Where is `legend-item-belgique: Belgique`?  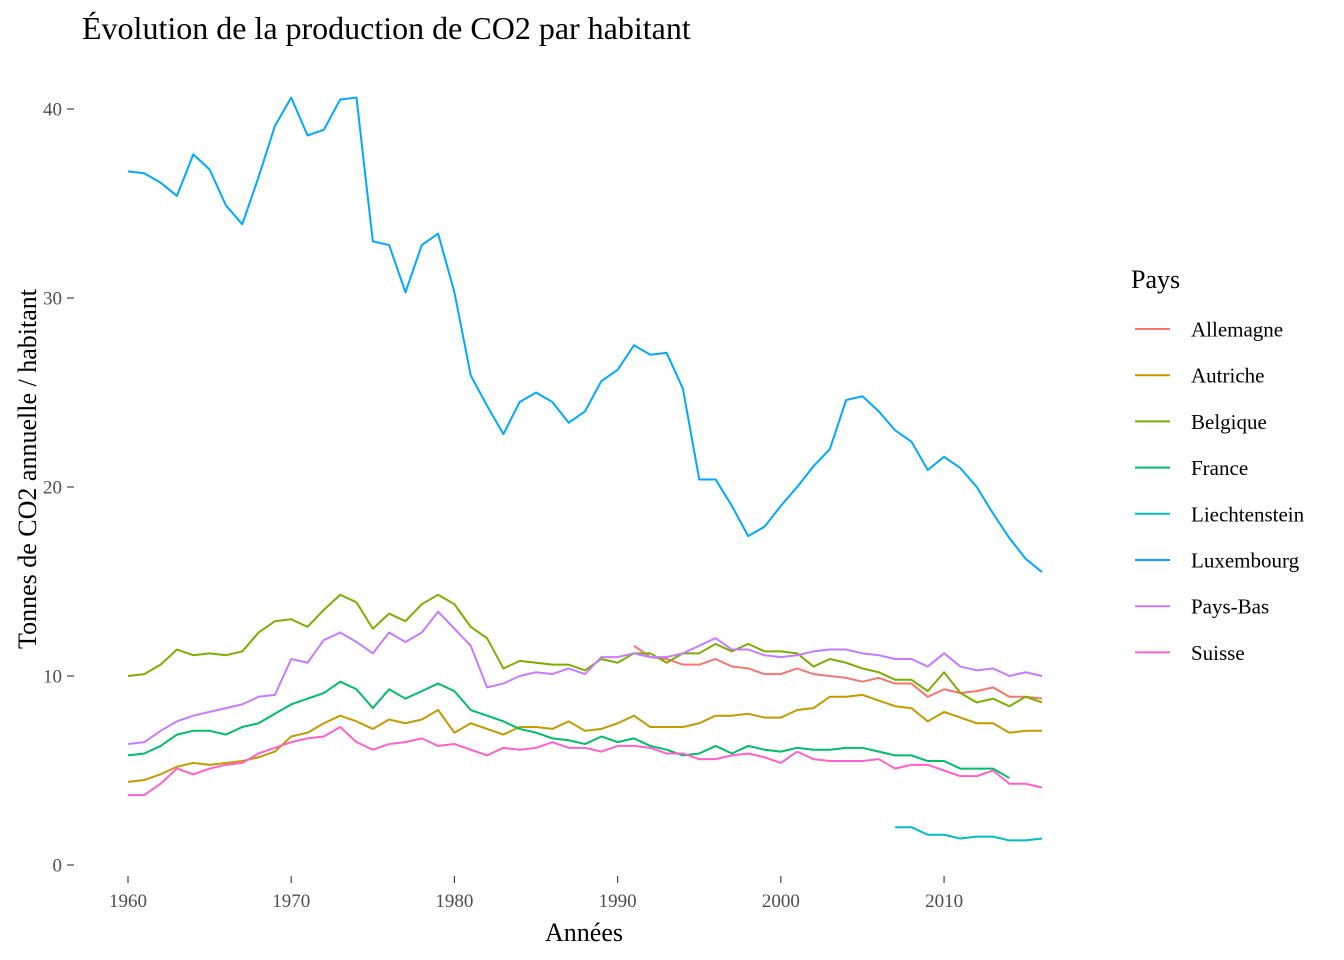
legend-item-belgique: Belgique is located at coordinates (1201, 422).